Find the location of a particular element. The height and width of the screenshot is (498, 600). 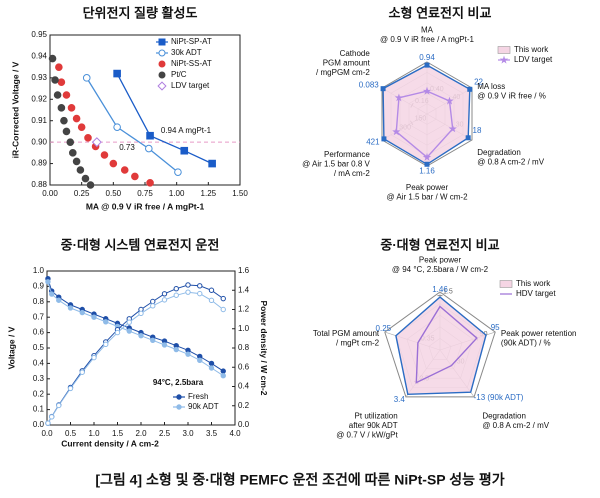

y-tick-label: 0.88 is located at coordinates (39, 184).